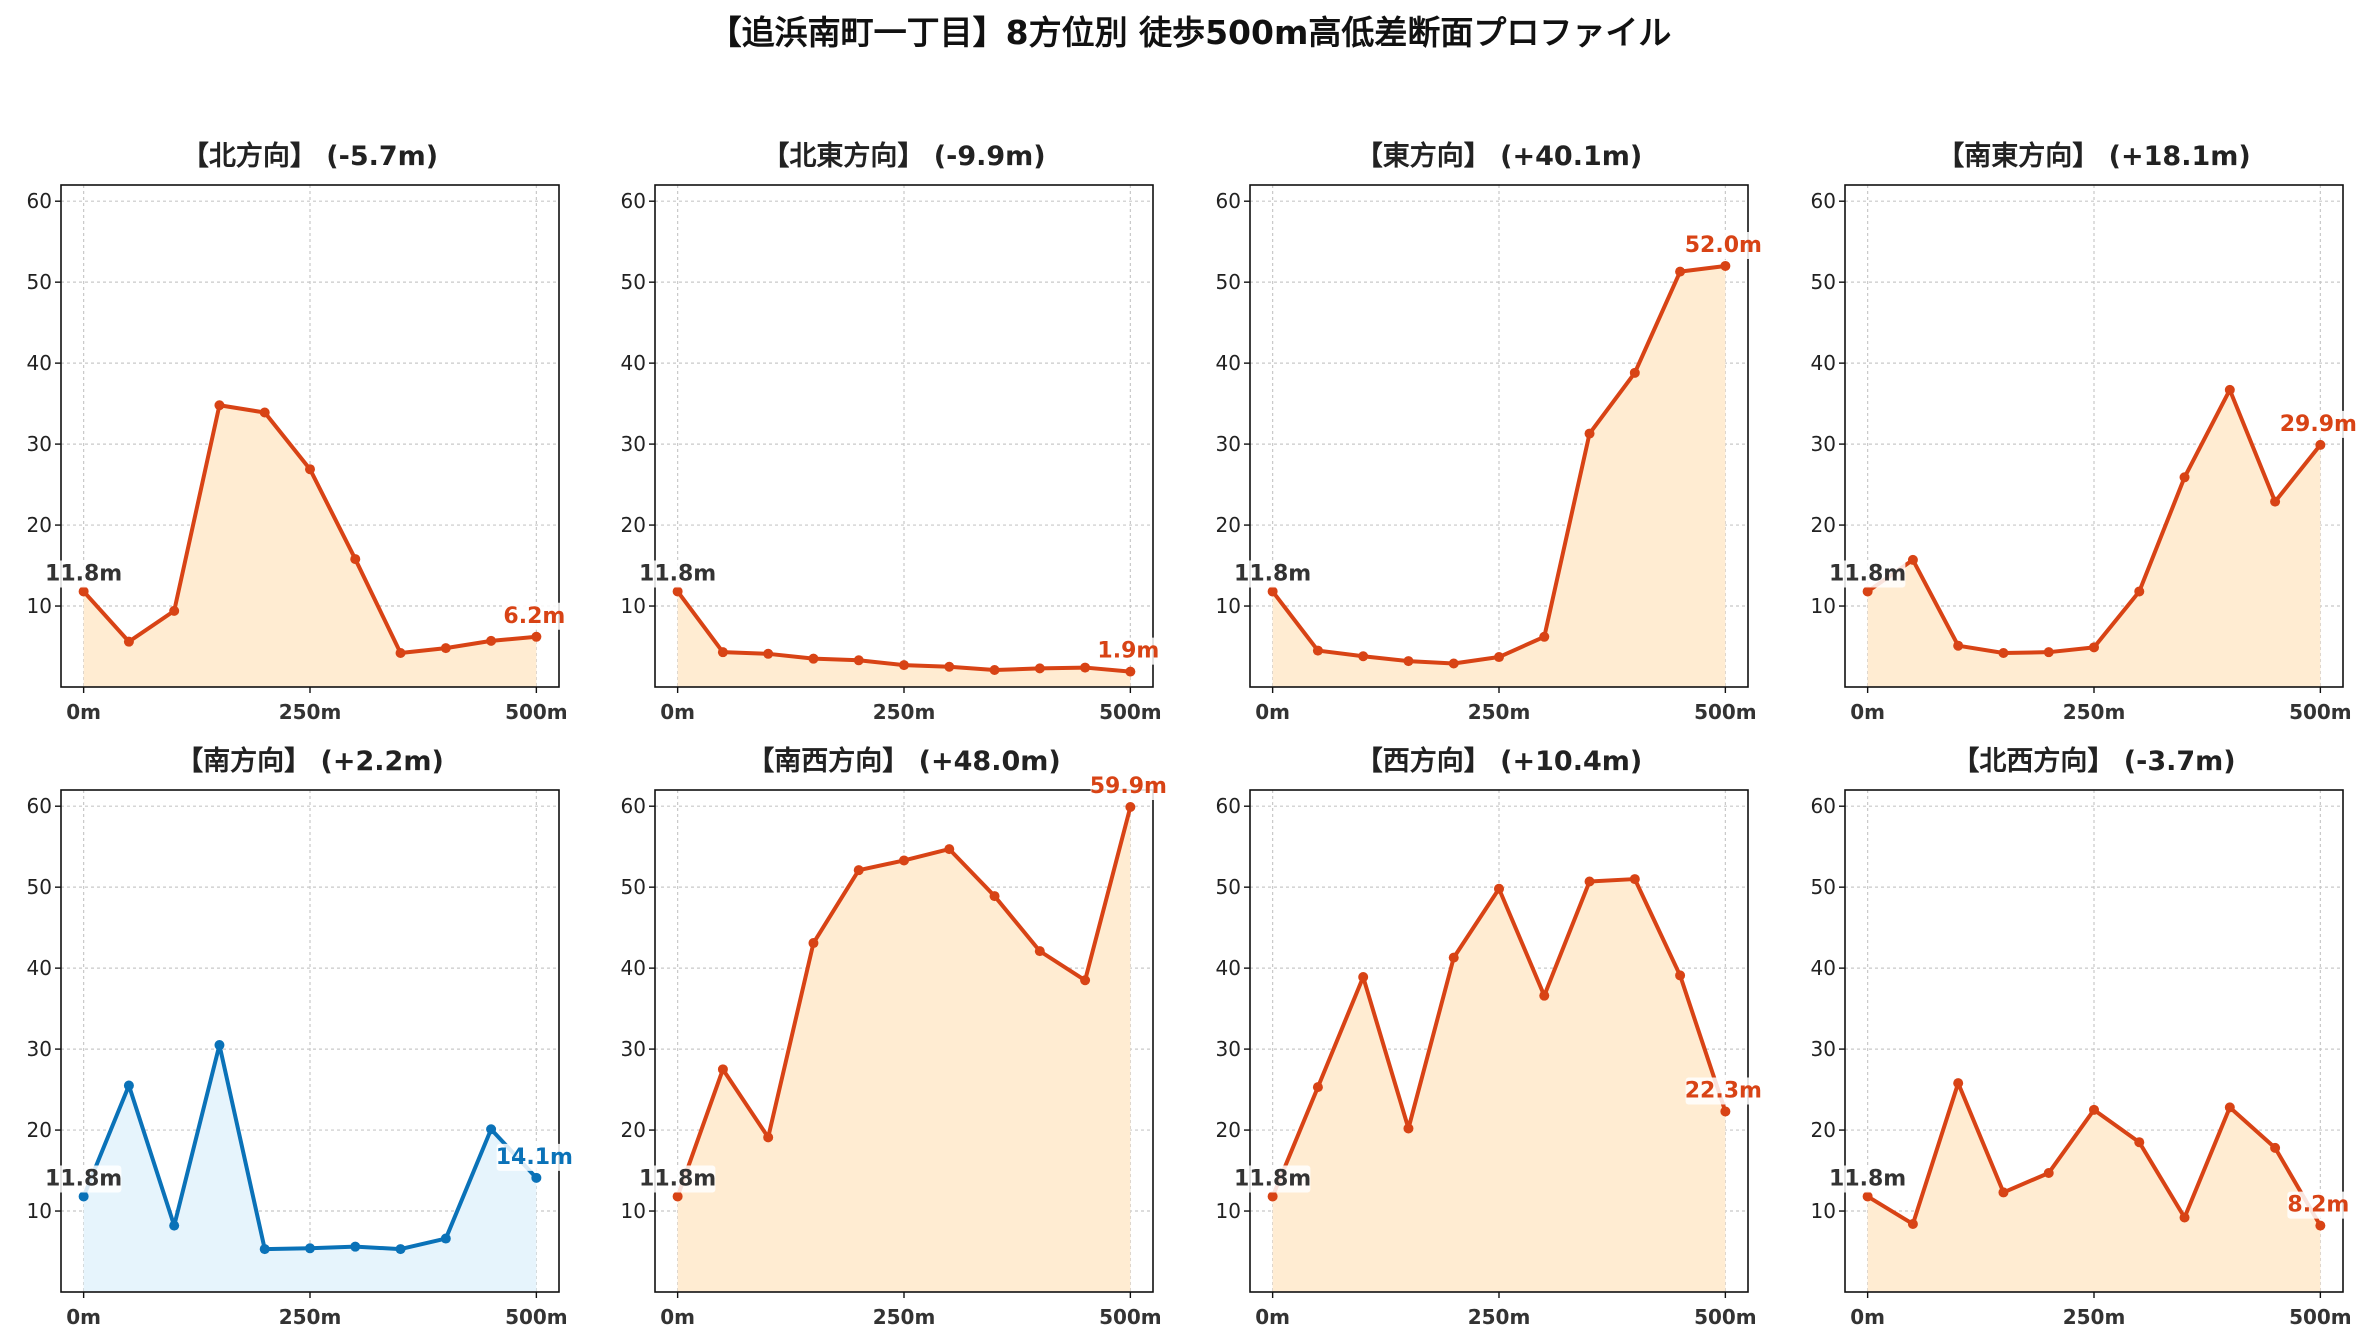  Describe the element at coordinates (2318, 424) in the screenshot. I see `end-elevation-label: 29.9m` at that location.